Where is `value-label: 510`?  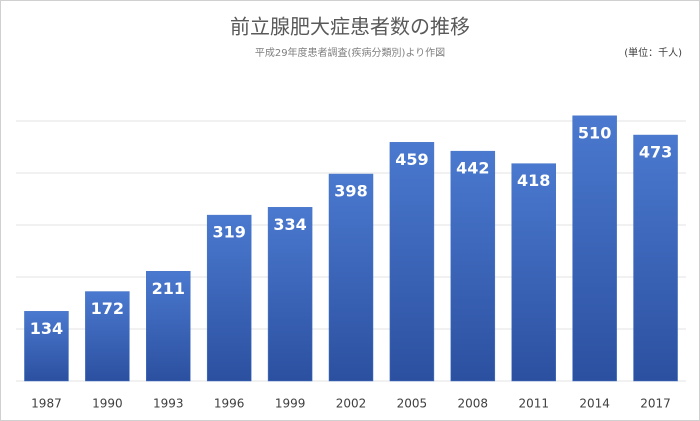 value-label: 510 is located at coordinates (594, 132).